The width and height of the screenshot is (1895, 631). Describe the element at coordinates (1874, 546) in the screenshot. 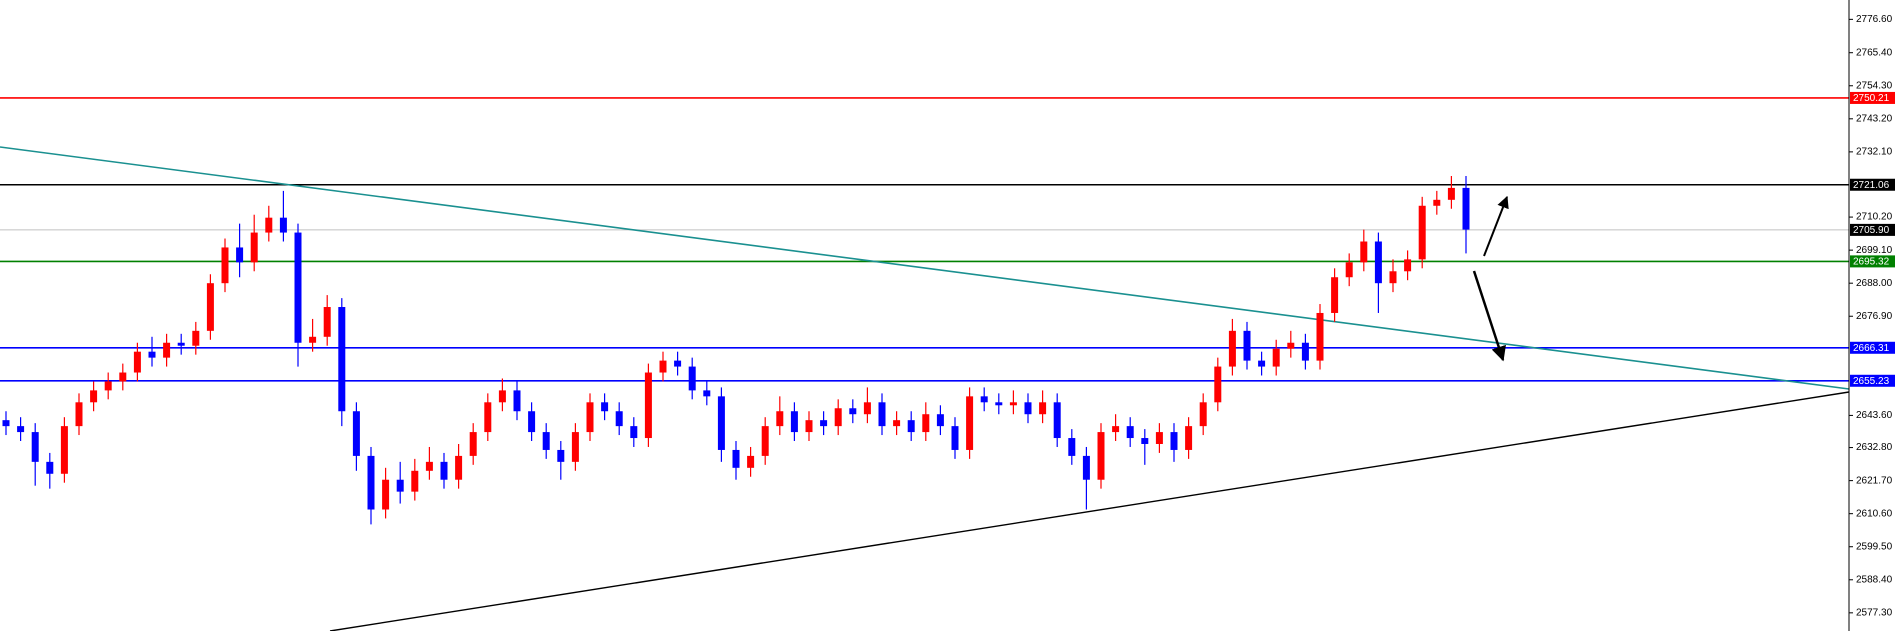

I see `y-tick-label: 2599.50` at that location.